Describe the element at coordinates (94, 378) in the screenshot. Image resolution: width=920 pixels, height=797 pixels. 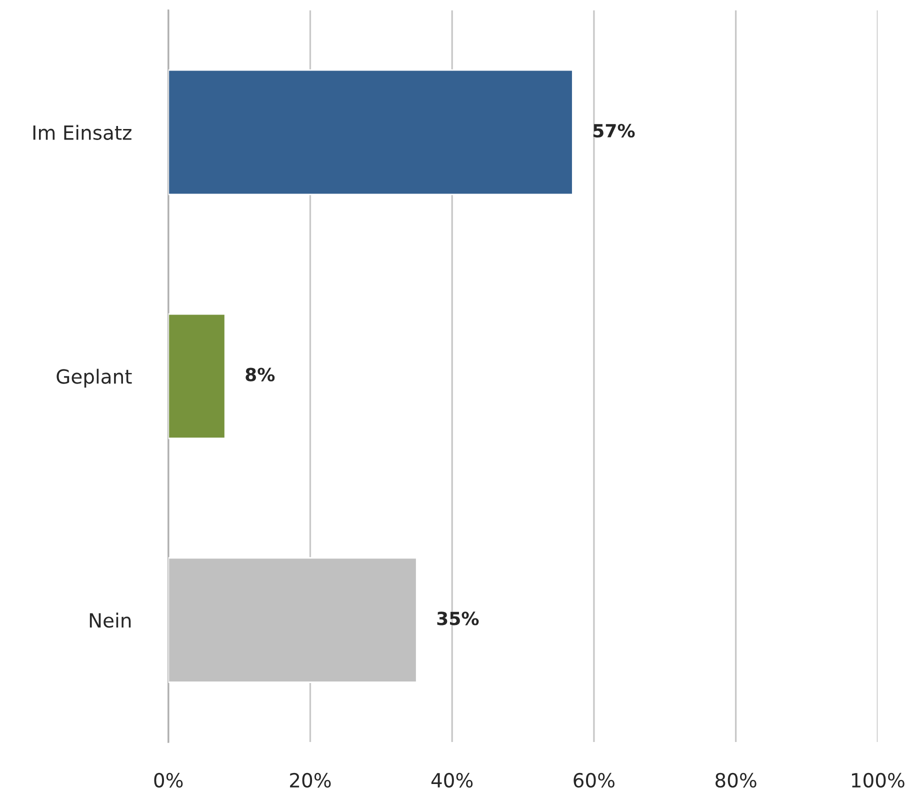
I see `y-tick-label: Geplant` at that location.